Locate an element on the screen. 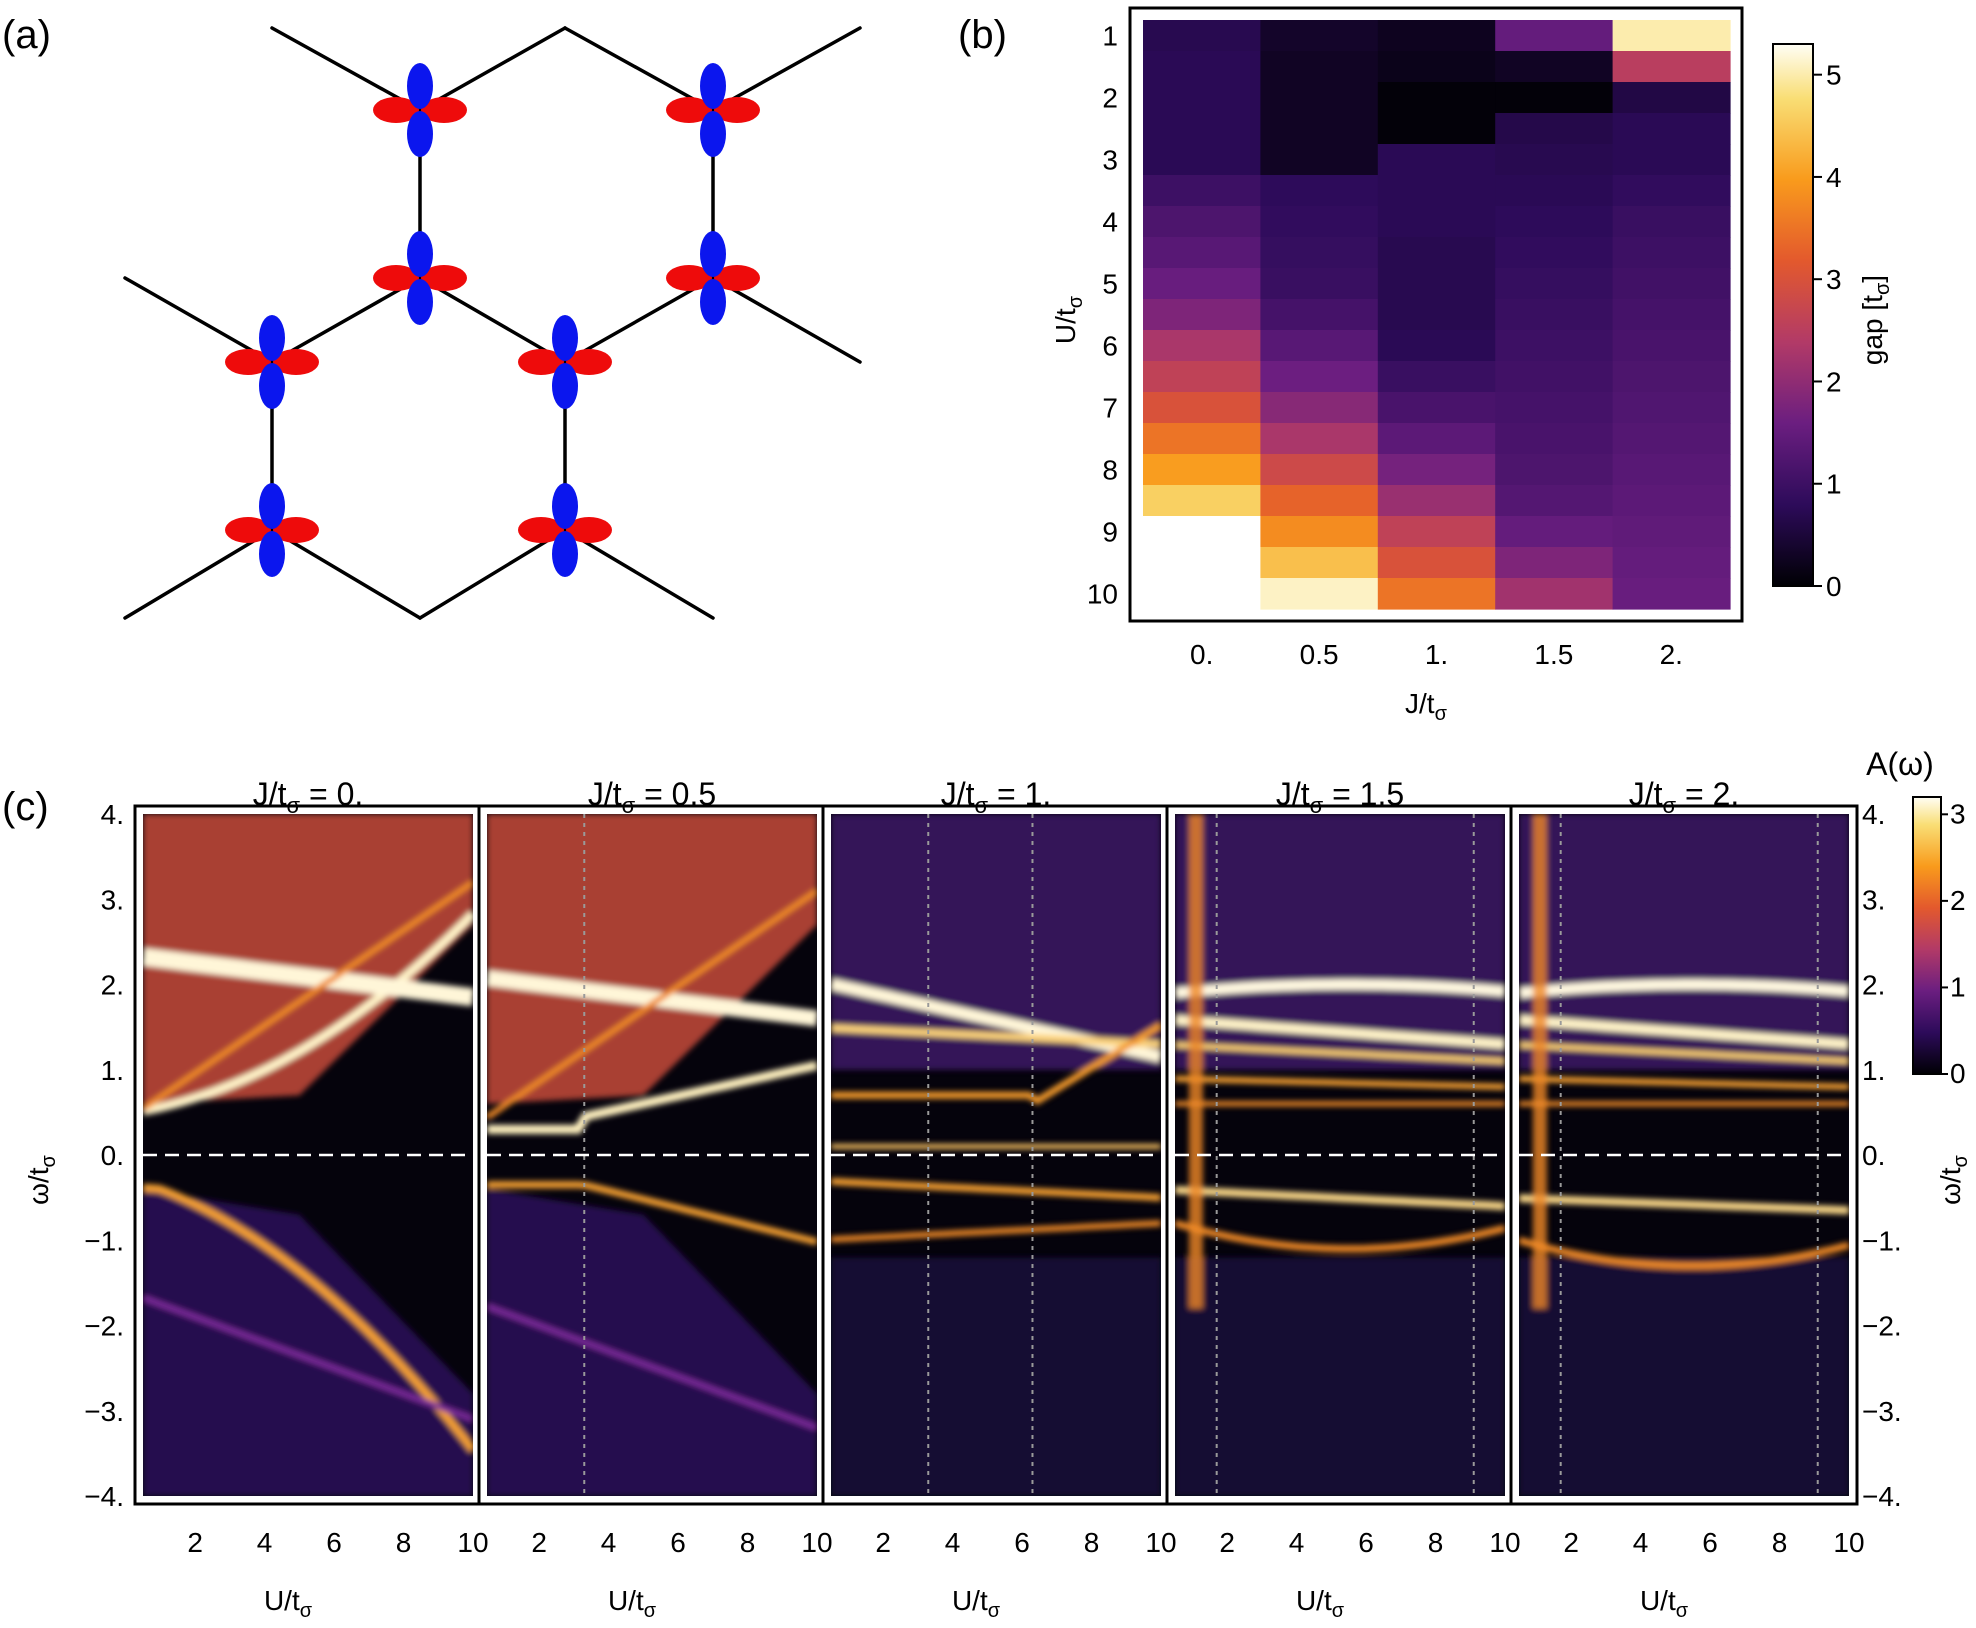 The width and height of the screenshot is (1976, 1628). spectral-subplot: J/tσ = 0. 2 4 6 8 10 U/tσ is located at coordinates (311, 1199).